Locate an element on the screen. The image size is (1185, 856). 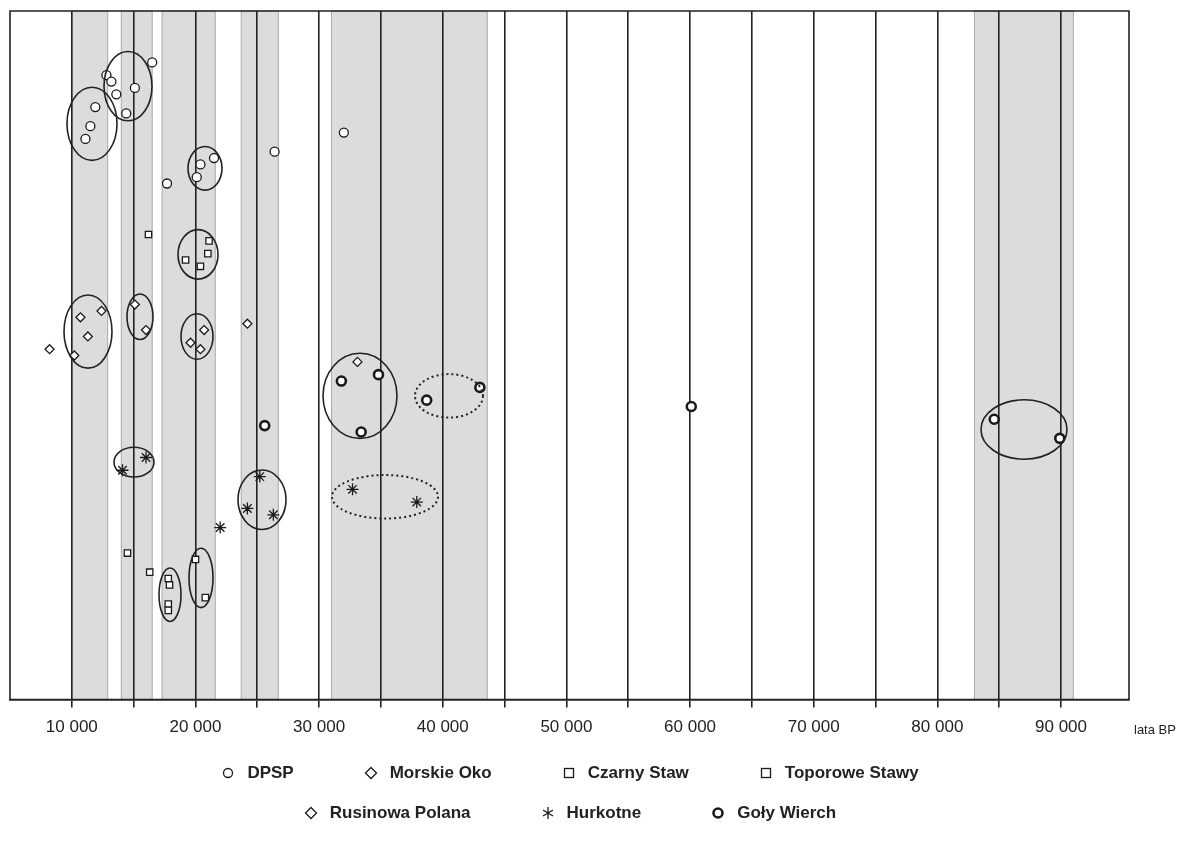
legend-label: Toporowe Stawy is located at coordinates (851, 773).